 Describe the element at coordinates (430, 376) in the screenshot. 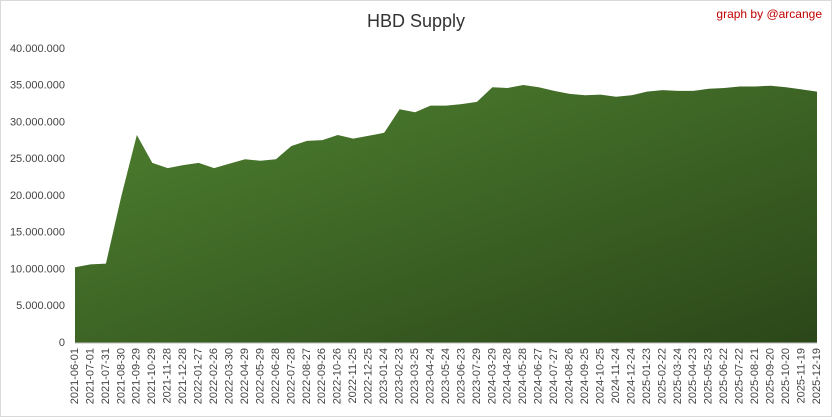

I see `x-tick-label: 2023-04-24` at that location.